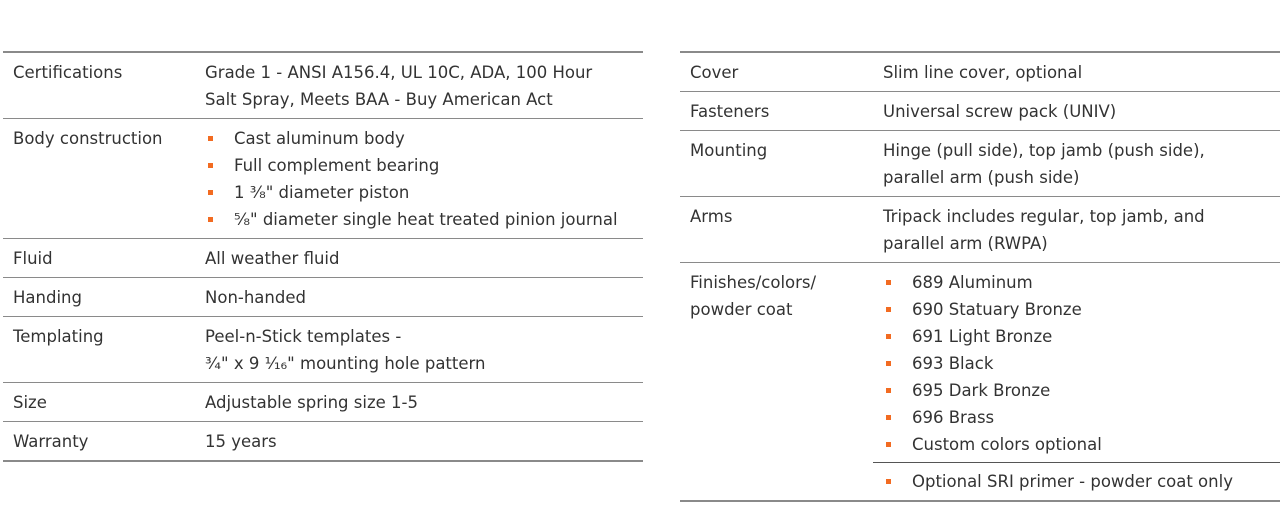 Image resolution: width=1280 pixels, height=527 pixels. I want to click on bullet-item: Optional SRI primer - powder coat only, so click(1081, 481).